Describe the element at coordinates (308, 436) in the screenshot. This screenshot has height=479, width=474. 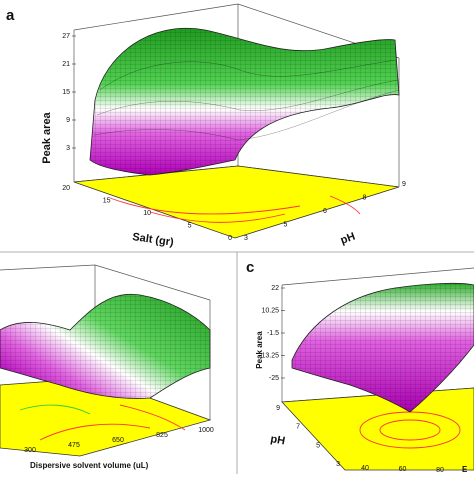
I see `panel-c-y-ticks: 9 7 5 3` at that location.